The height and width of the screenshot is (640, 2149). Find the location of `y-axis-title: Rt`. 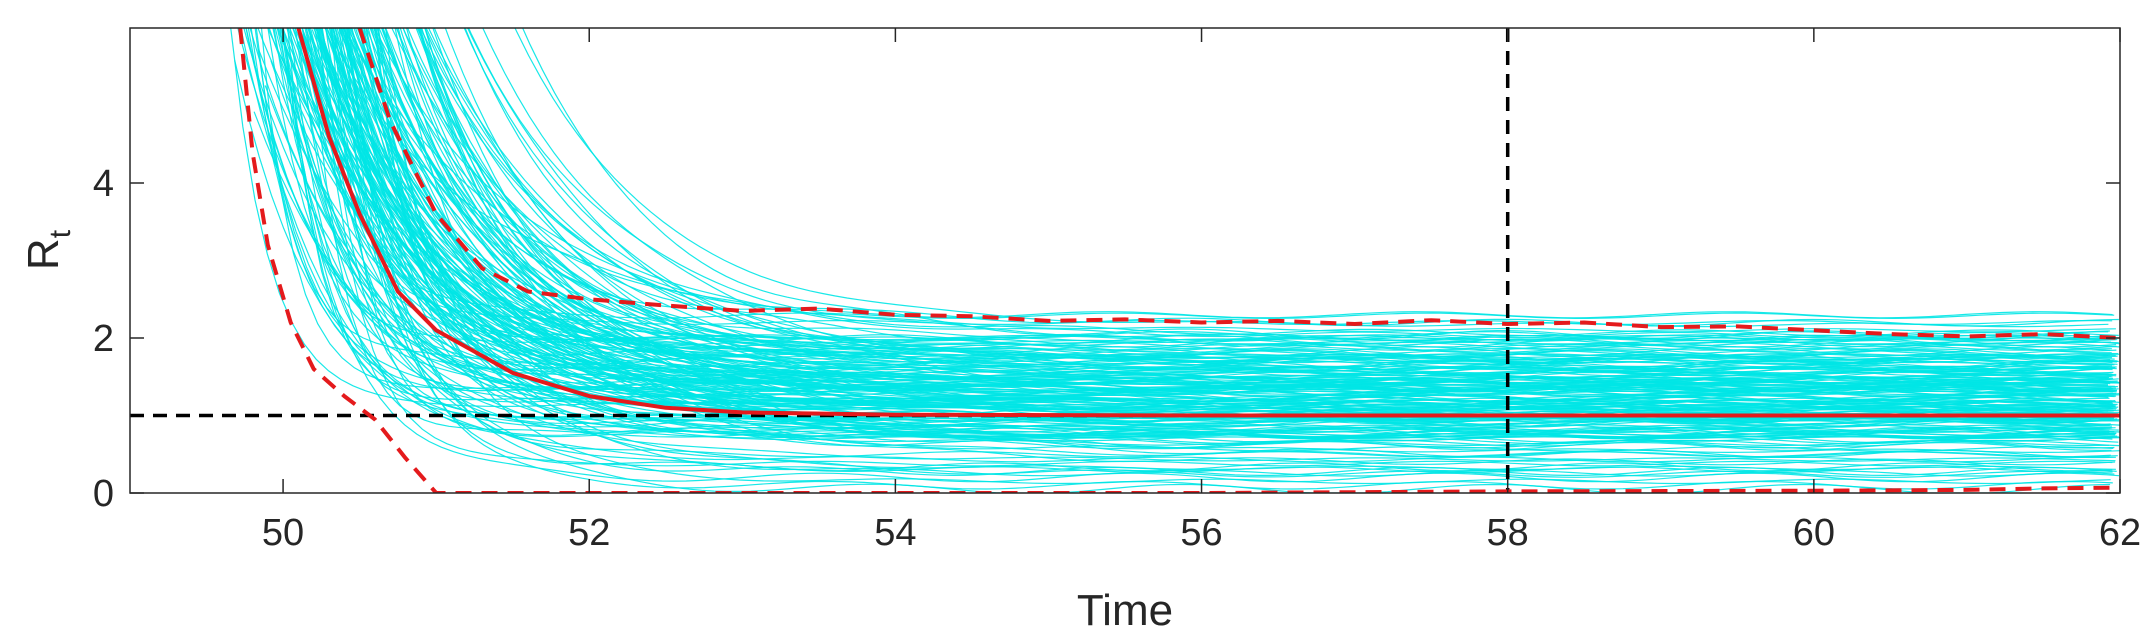

y-axis-title: Rt is located at coordinates (48, 249).